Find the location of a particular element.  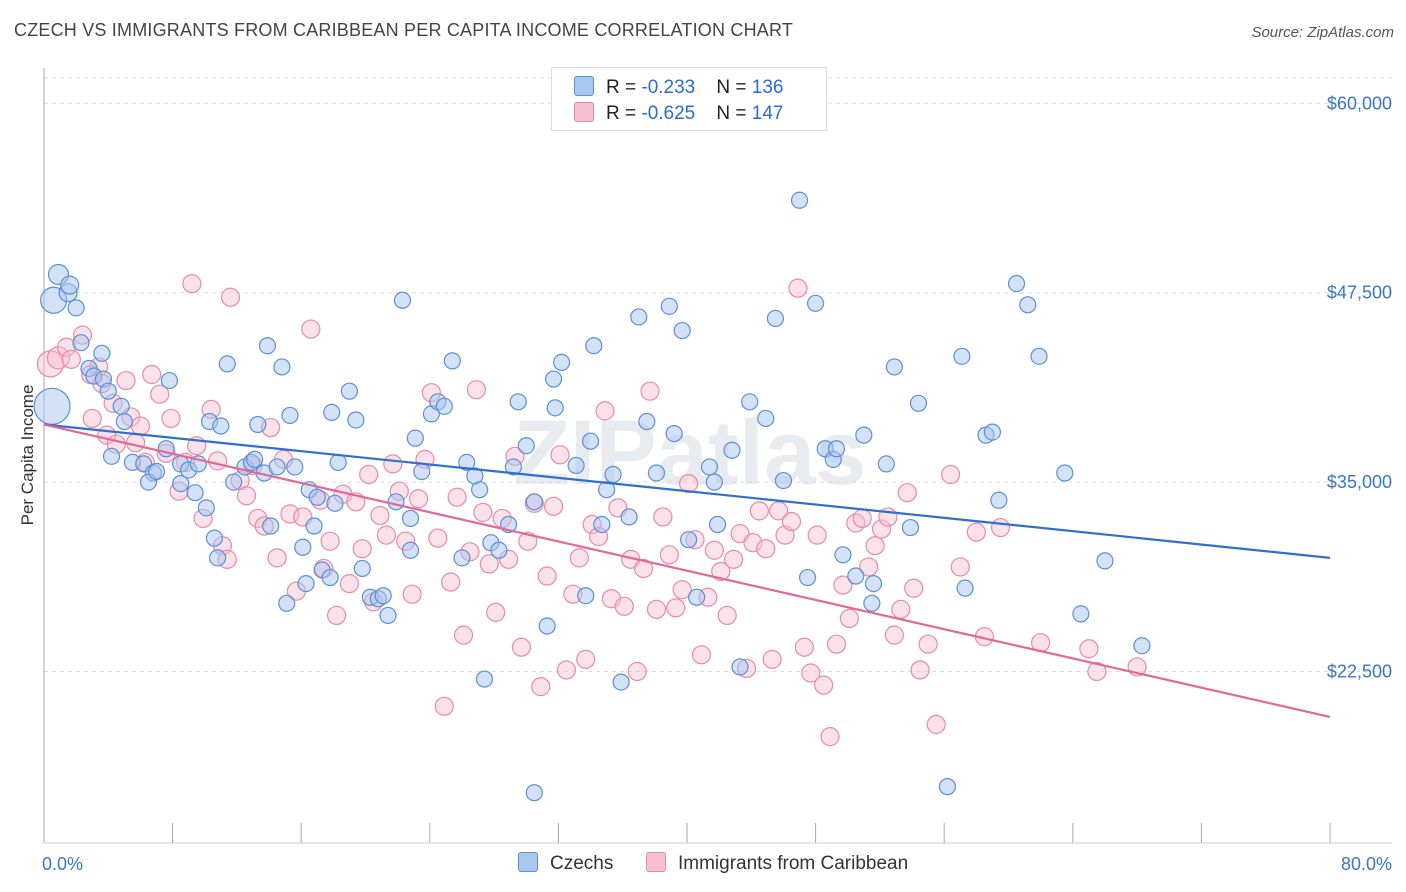

watermark: ZIPatlas is located at coordinates (690, 453).